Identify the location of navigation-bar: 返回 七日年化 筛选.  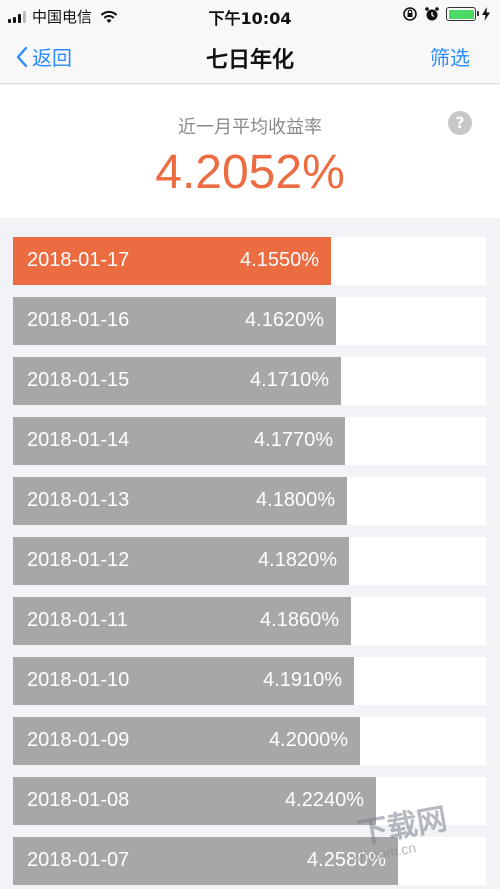
(250, 57).